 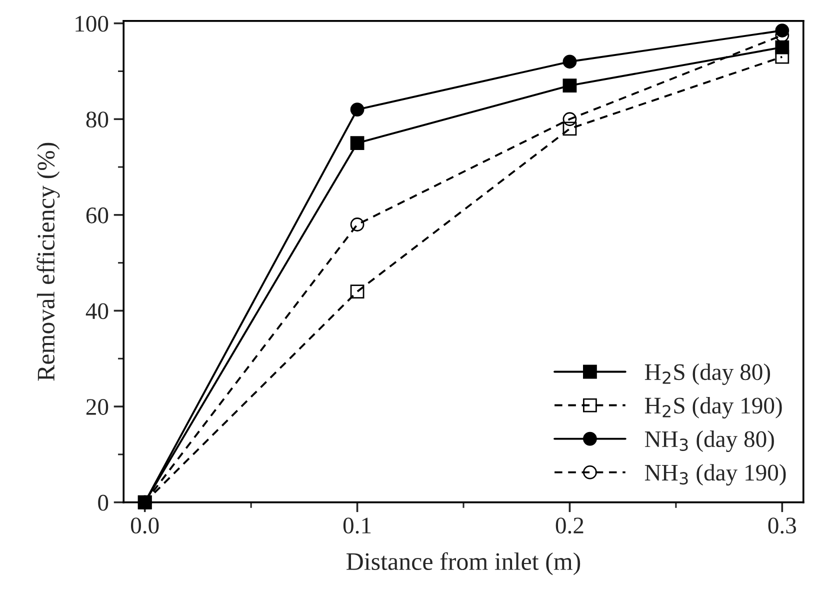 I want to click on x-axis-title: Distance from inlet (m), so click(x=463, y=564).